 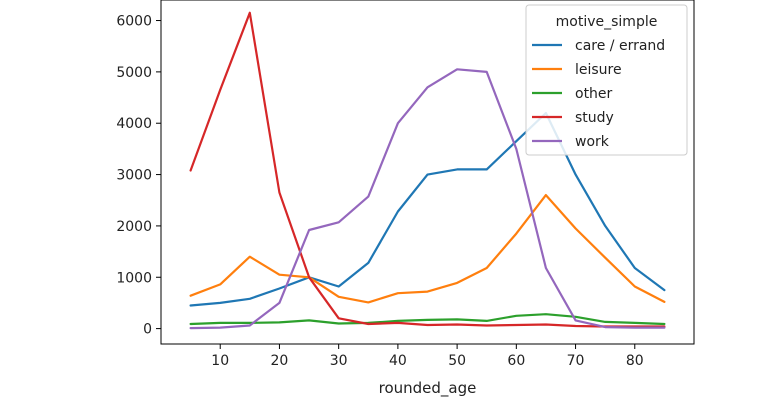 I want to click on legend-label: work, so click(x=592, y=142).